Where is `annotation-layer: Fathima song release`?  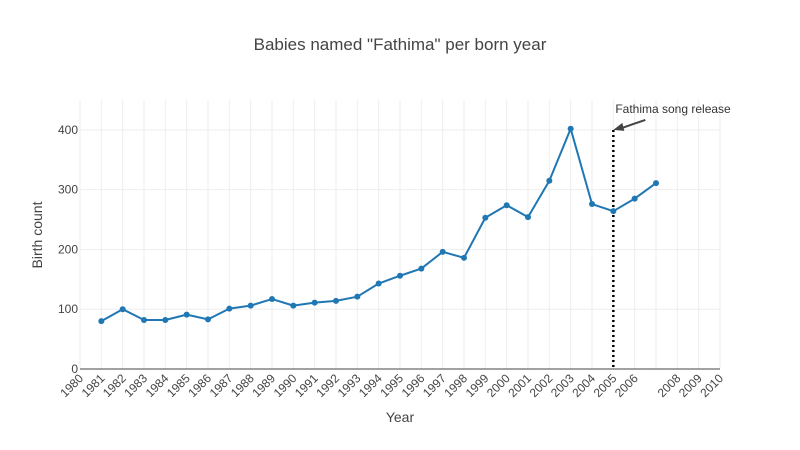
annotation-layer: Fathima song release is located at coordinates (671, 235).